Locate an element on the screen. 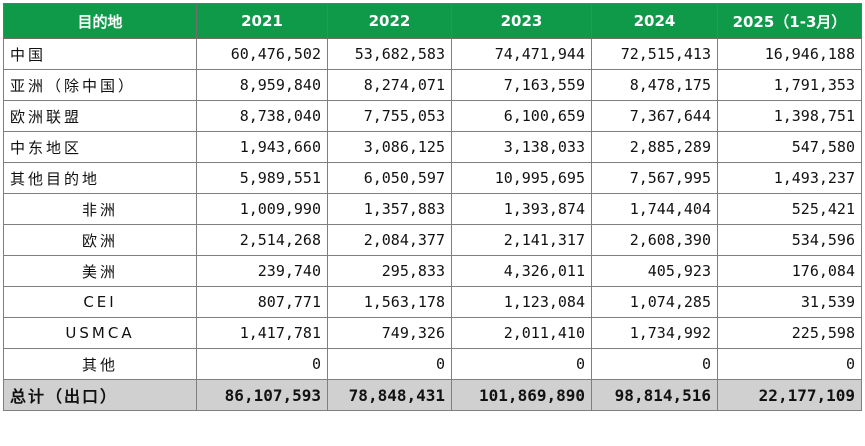 Image resolution: width=865 pixels, height=446 pixels. header-row: 目的地 2021 2022 2023 2024 2025（1-3月） is located at coordinates (432, 21).